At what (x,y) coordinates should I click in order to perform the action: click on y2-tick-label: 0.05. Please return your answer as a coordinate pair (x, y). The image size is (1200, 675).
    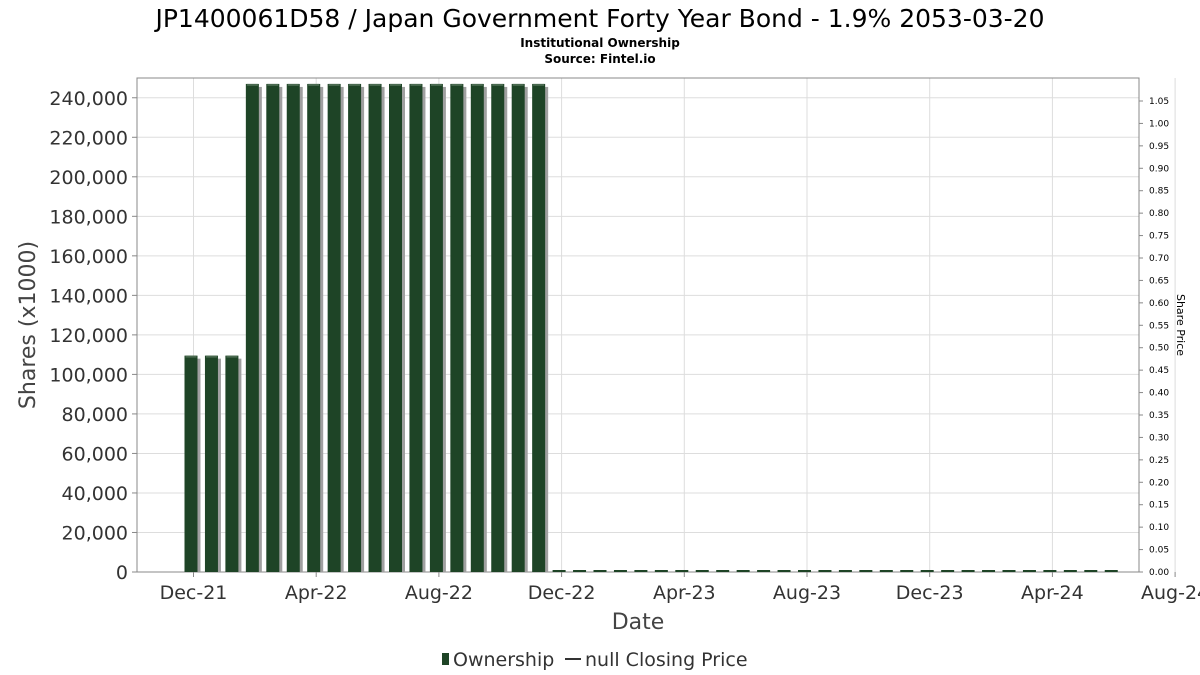
    Looking at the image, I should click on (1159, 551).